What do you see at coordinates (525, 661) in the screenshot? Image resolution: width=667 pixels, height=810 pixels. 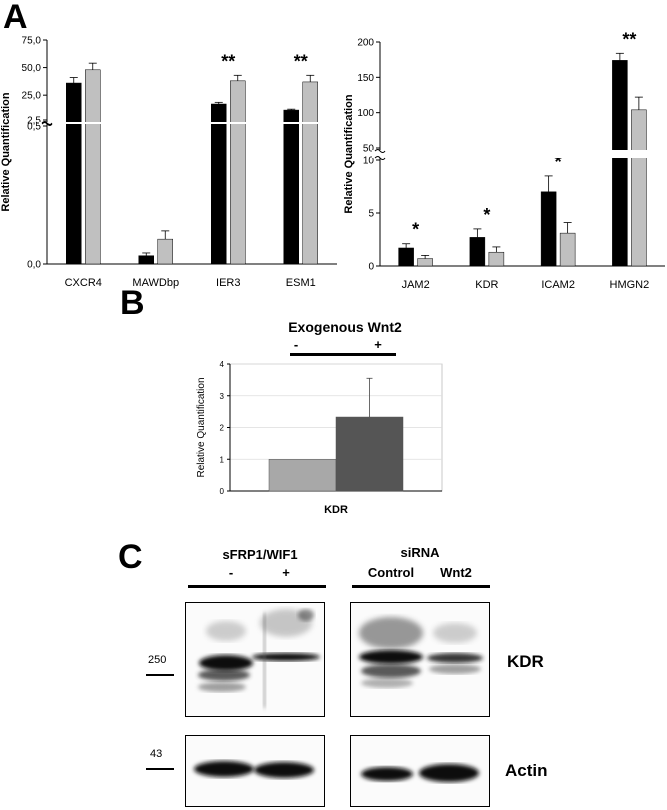 I see `blot-label-kdr: KDR` at bounding box center [525, 661].